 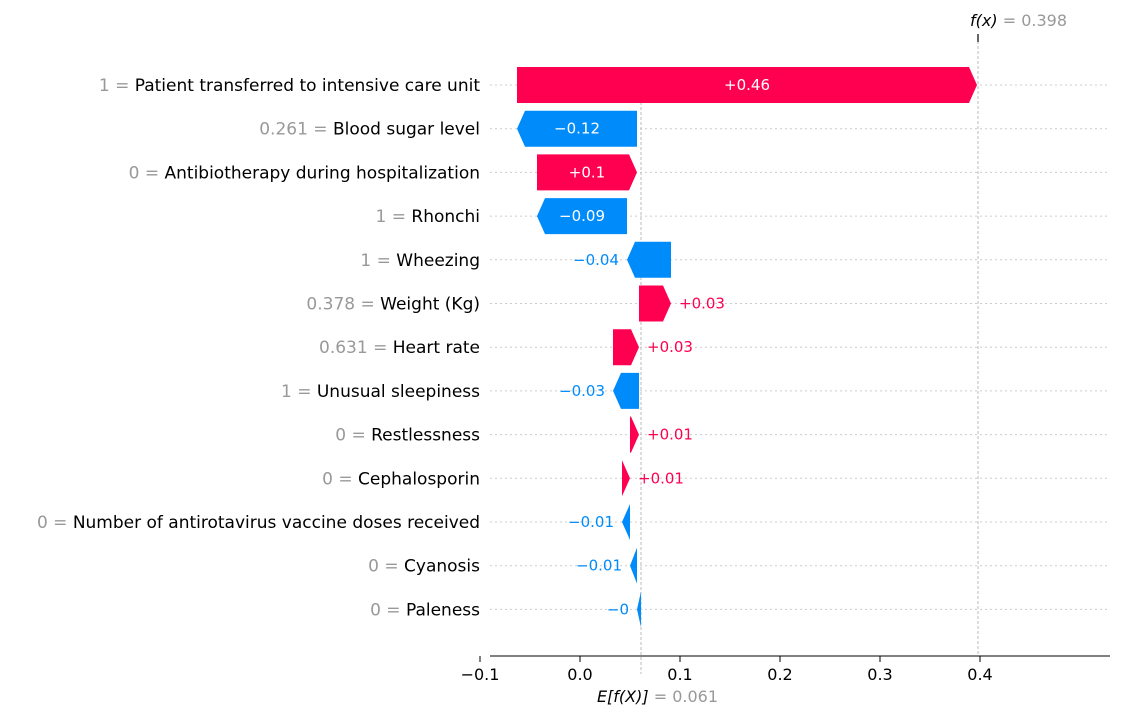 I want to click on feature-value: 0.261 =, so click(x=296, y=130).